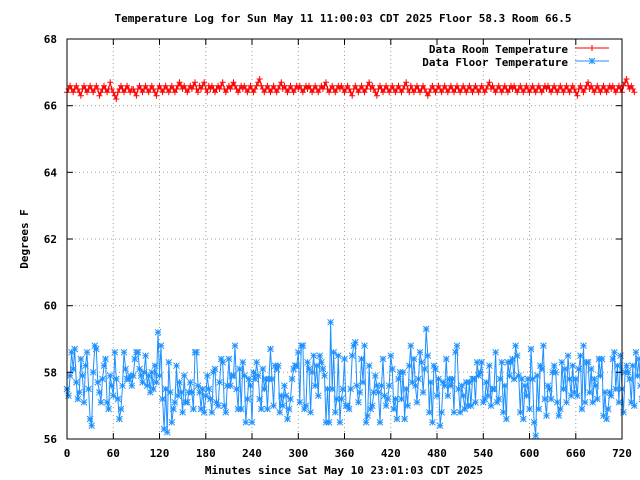 Image resolution: width=640 pixels, height=480 pixels. I want to click on x-tick-label: 300, so click(298, 453).